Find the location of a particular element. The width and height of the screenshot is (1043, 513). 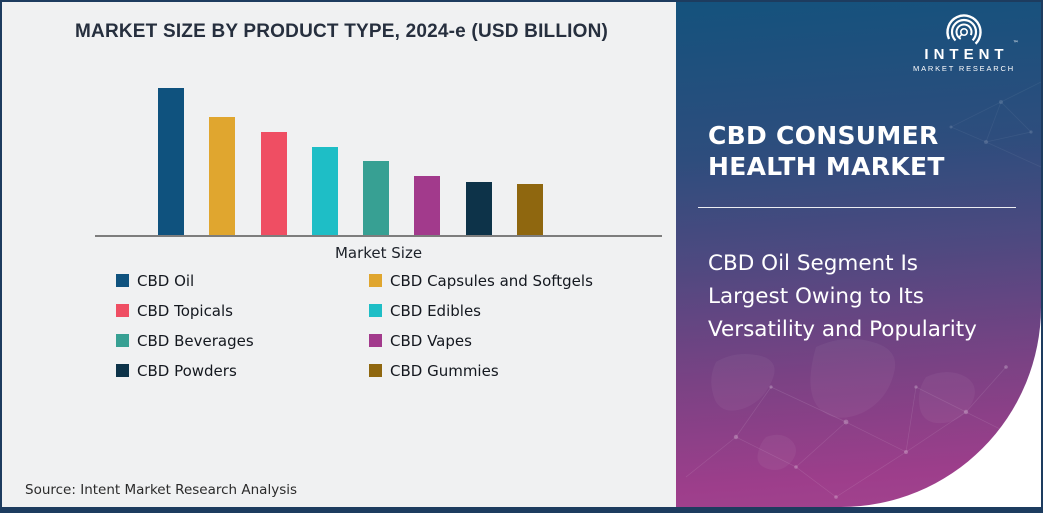

bar-cbd-gummies is located at coordinates (529, 209).